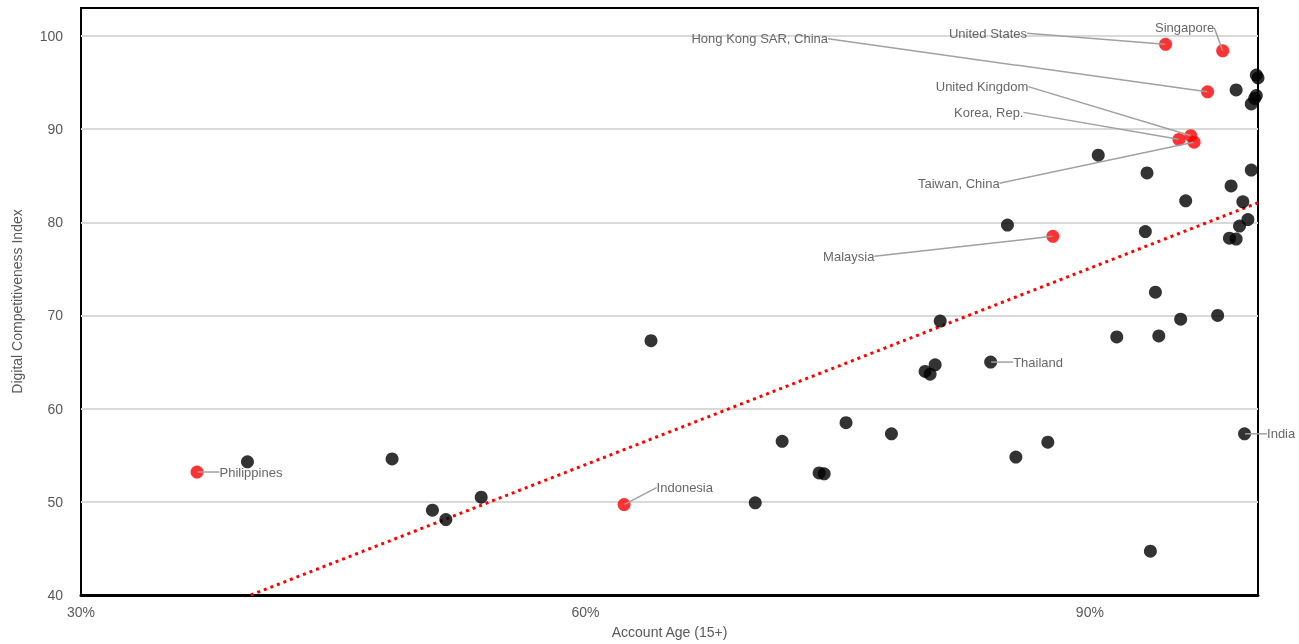  Describe the element at coordinates (585, 612) in the screenshot. I see `x-tick-label: 60%` at that location.